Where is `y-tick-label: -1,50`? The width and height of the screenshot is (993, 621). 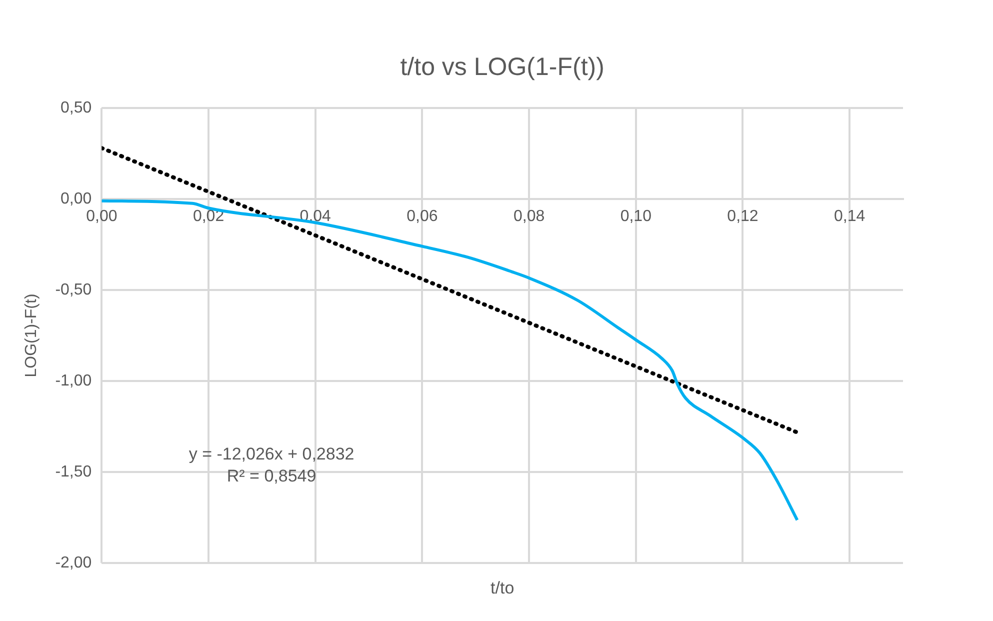
y-tick-label: -1,50 is located at coordinates (73, 471).